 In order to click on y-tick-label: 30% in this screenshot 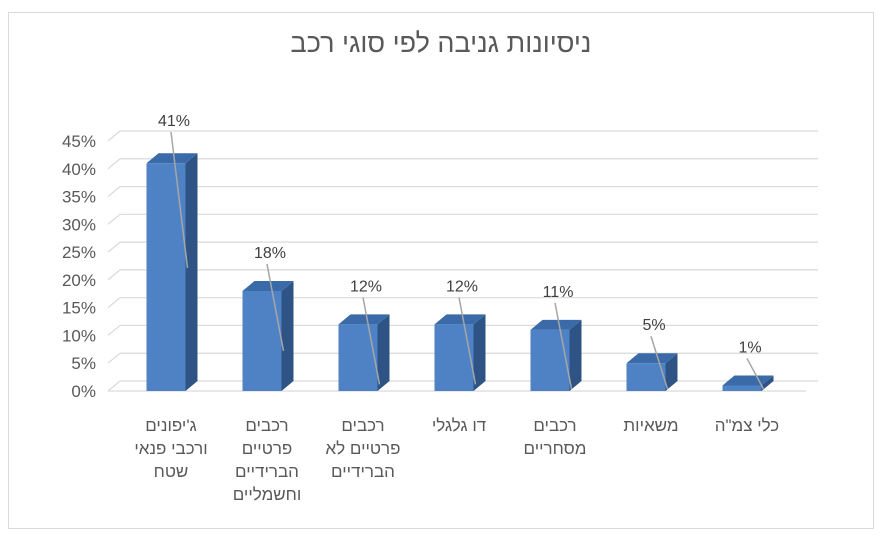, I will do `click(79, 224)`.